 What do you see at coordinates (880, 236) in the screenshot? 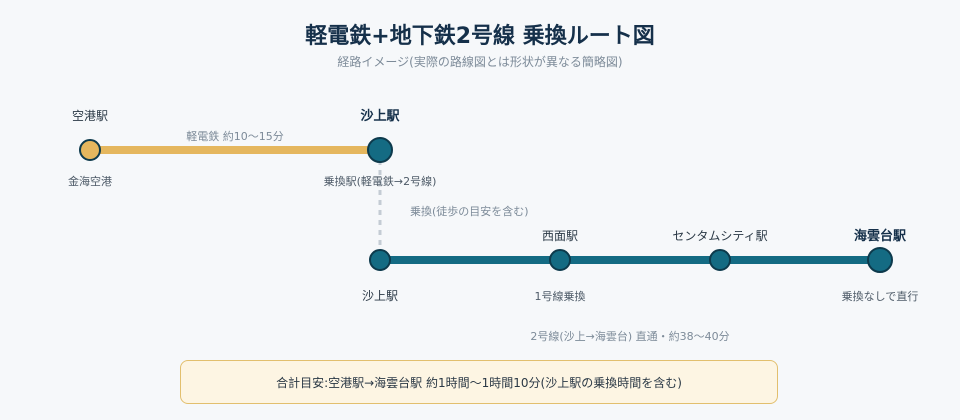
I see `station-haeundae-name: 海雲台駅` at bounding box center [880, 236].